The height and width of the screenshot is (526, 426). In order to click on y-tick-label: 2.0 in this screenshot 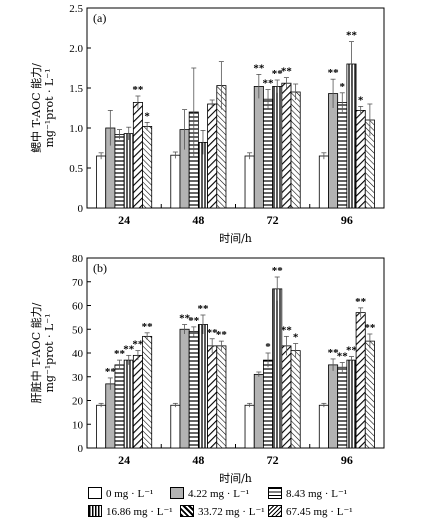, I will do `click(76, 49)`.